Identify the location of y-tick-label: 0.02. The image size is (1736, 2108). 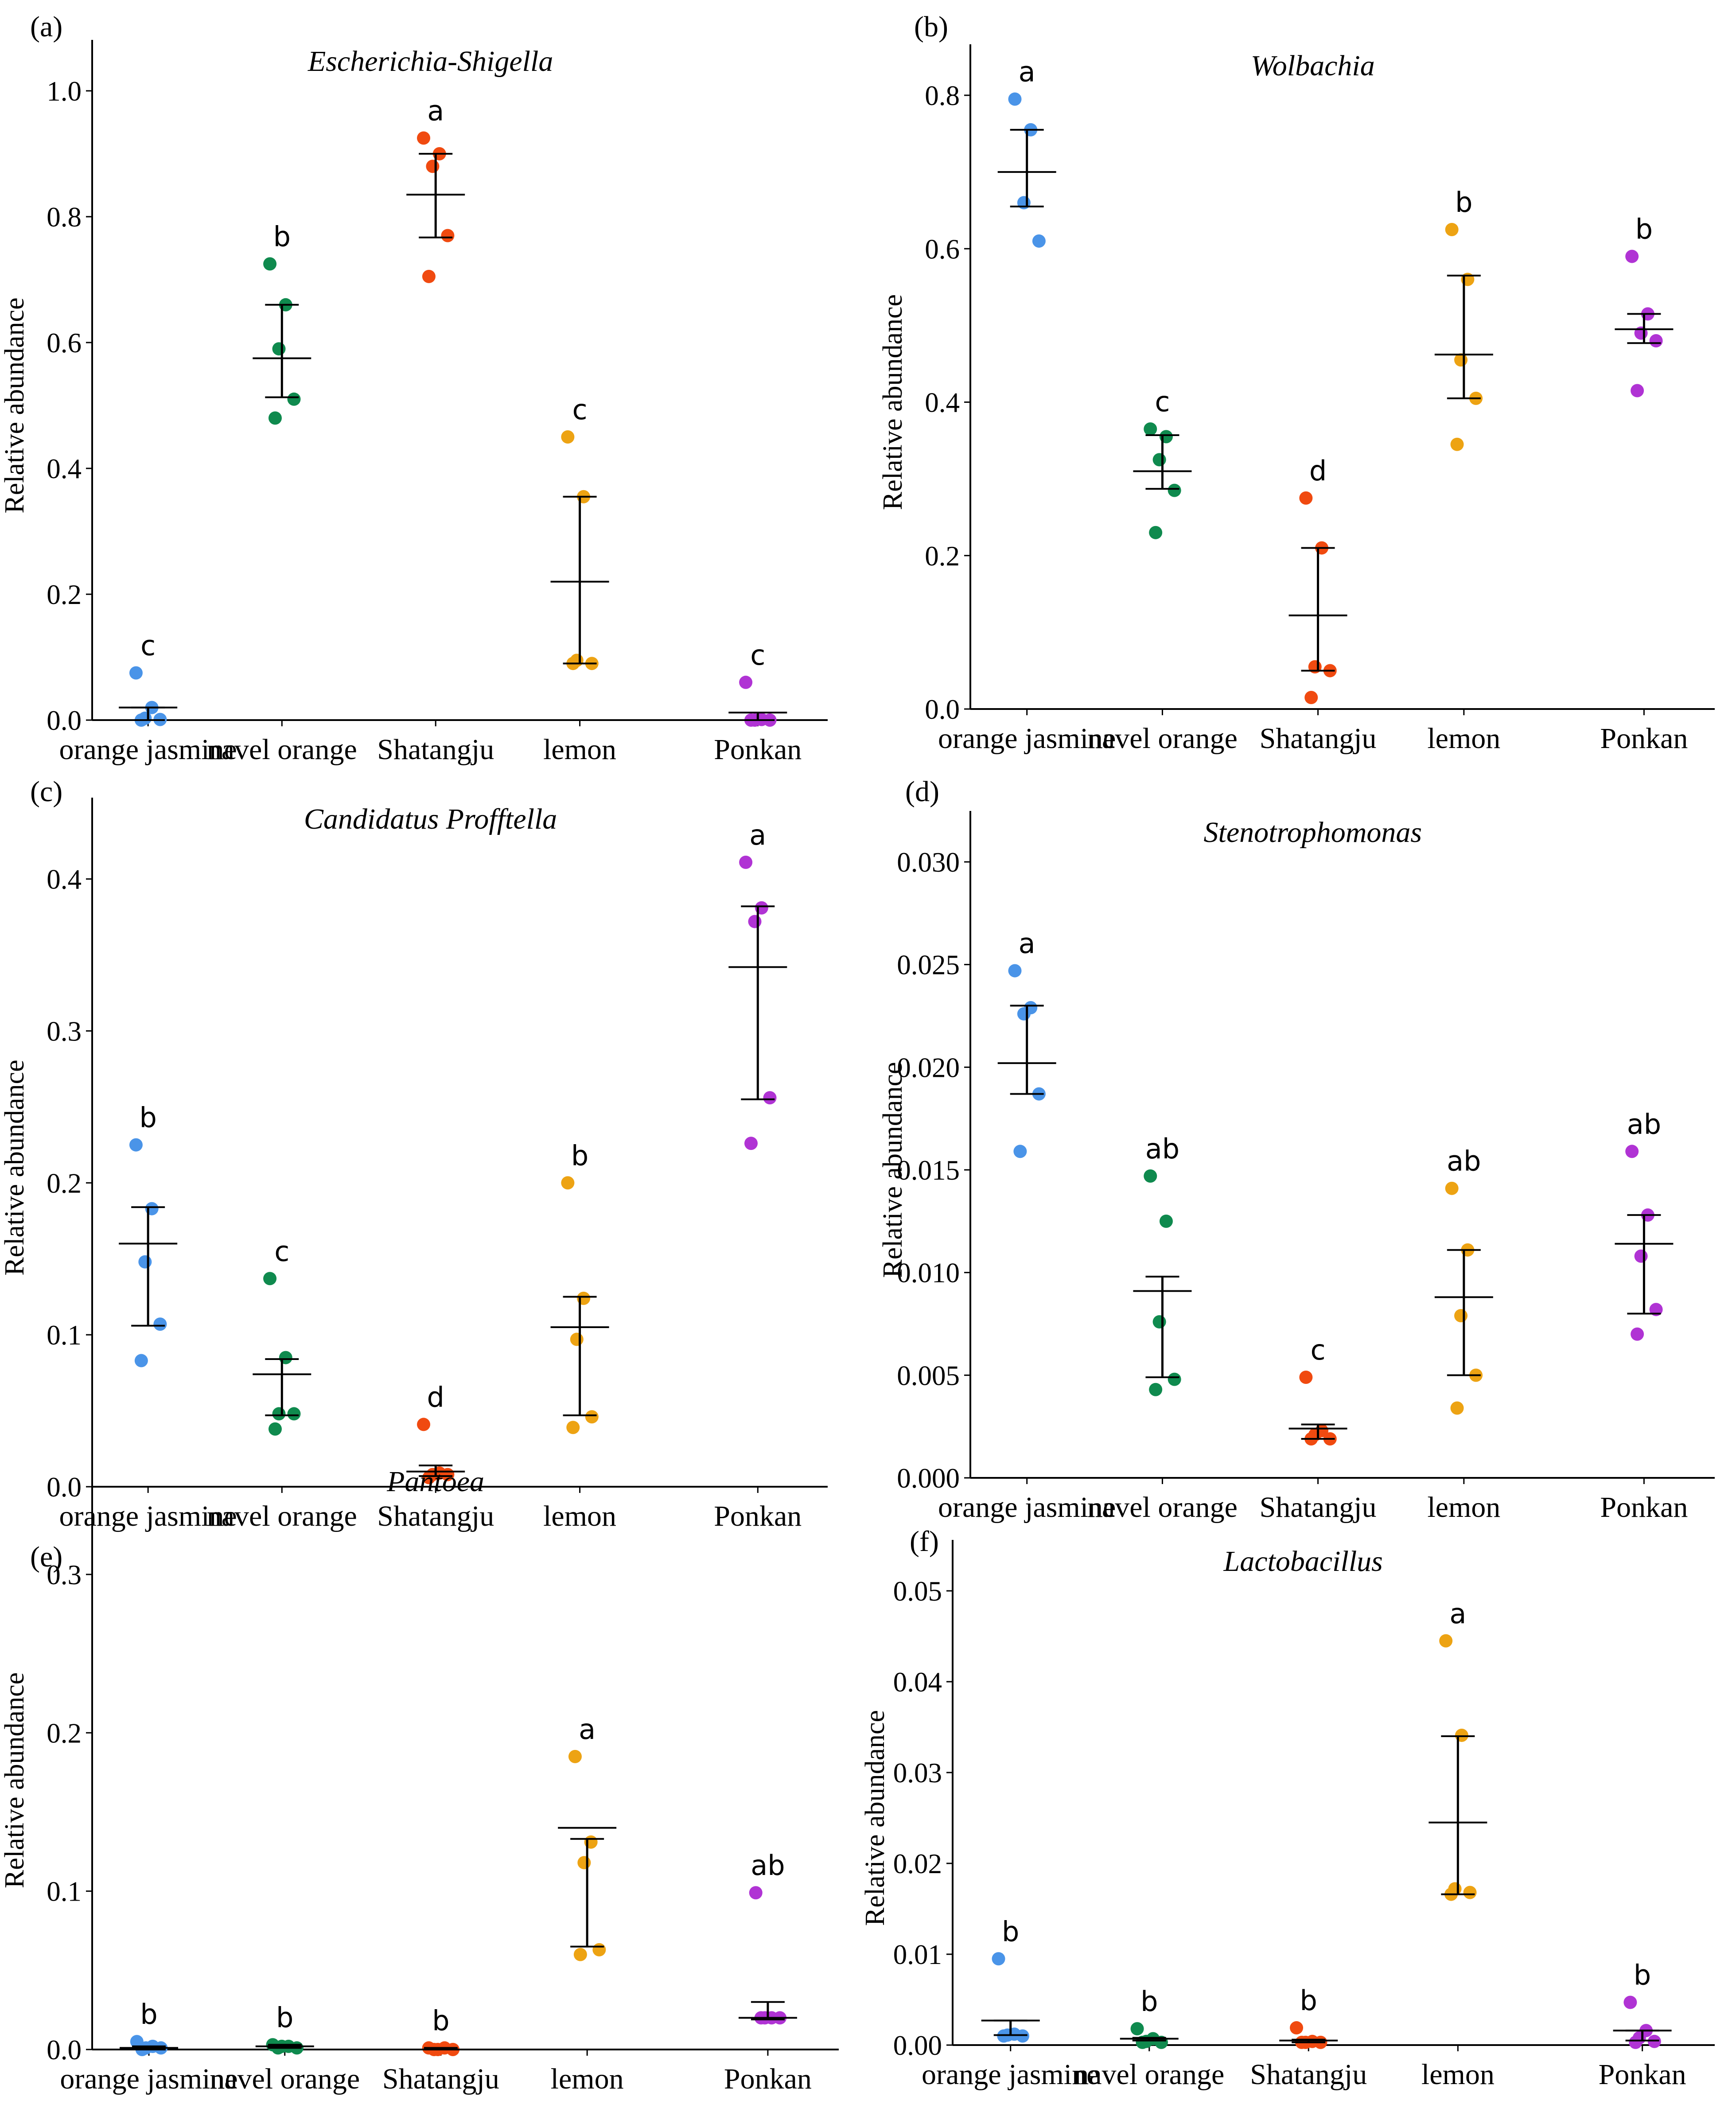
(917, 1864).